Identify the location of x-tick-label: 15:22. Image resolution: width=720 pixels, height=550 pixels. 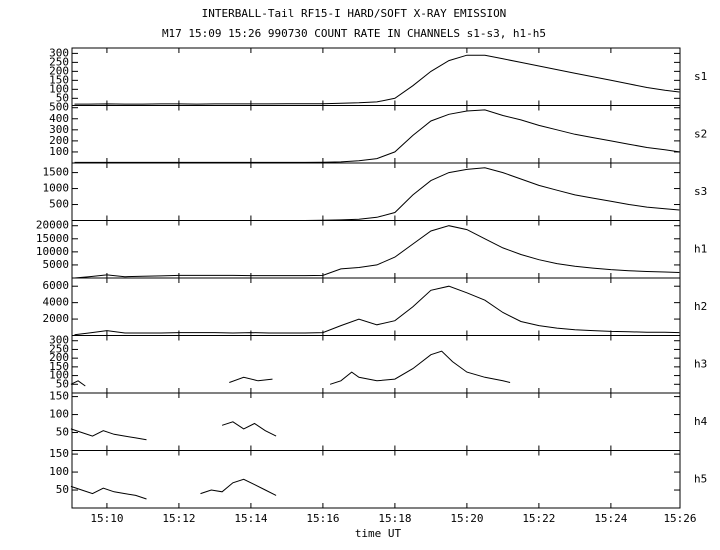
(538, 518).